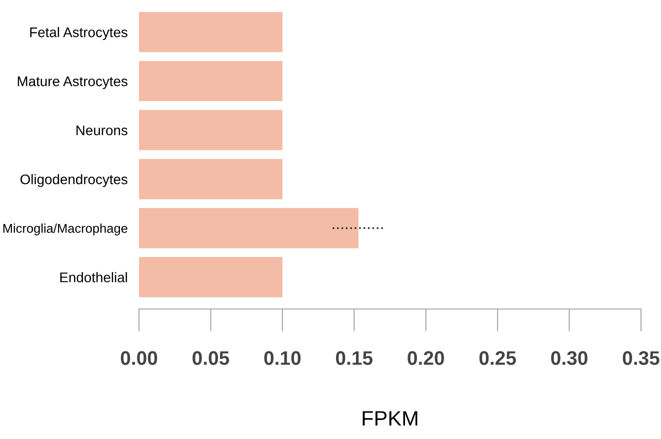 This screenshot has width=661, height=439. I want to click on x-tick-label: 0.10, so click(282, 358).